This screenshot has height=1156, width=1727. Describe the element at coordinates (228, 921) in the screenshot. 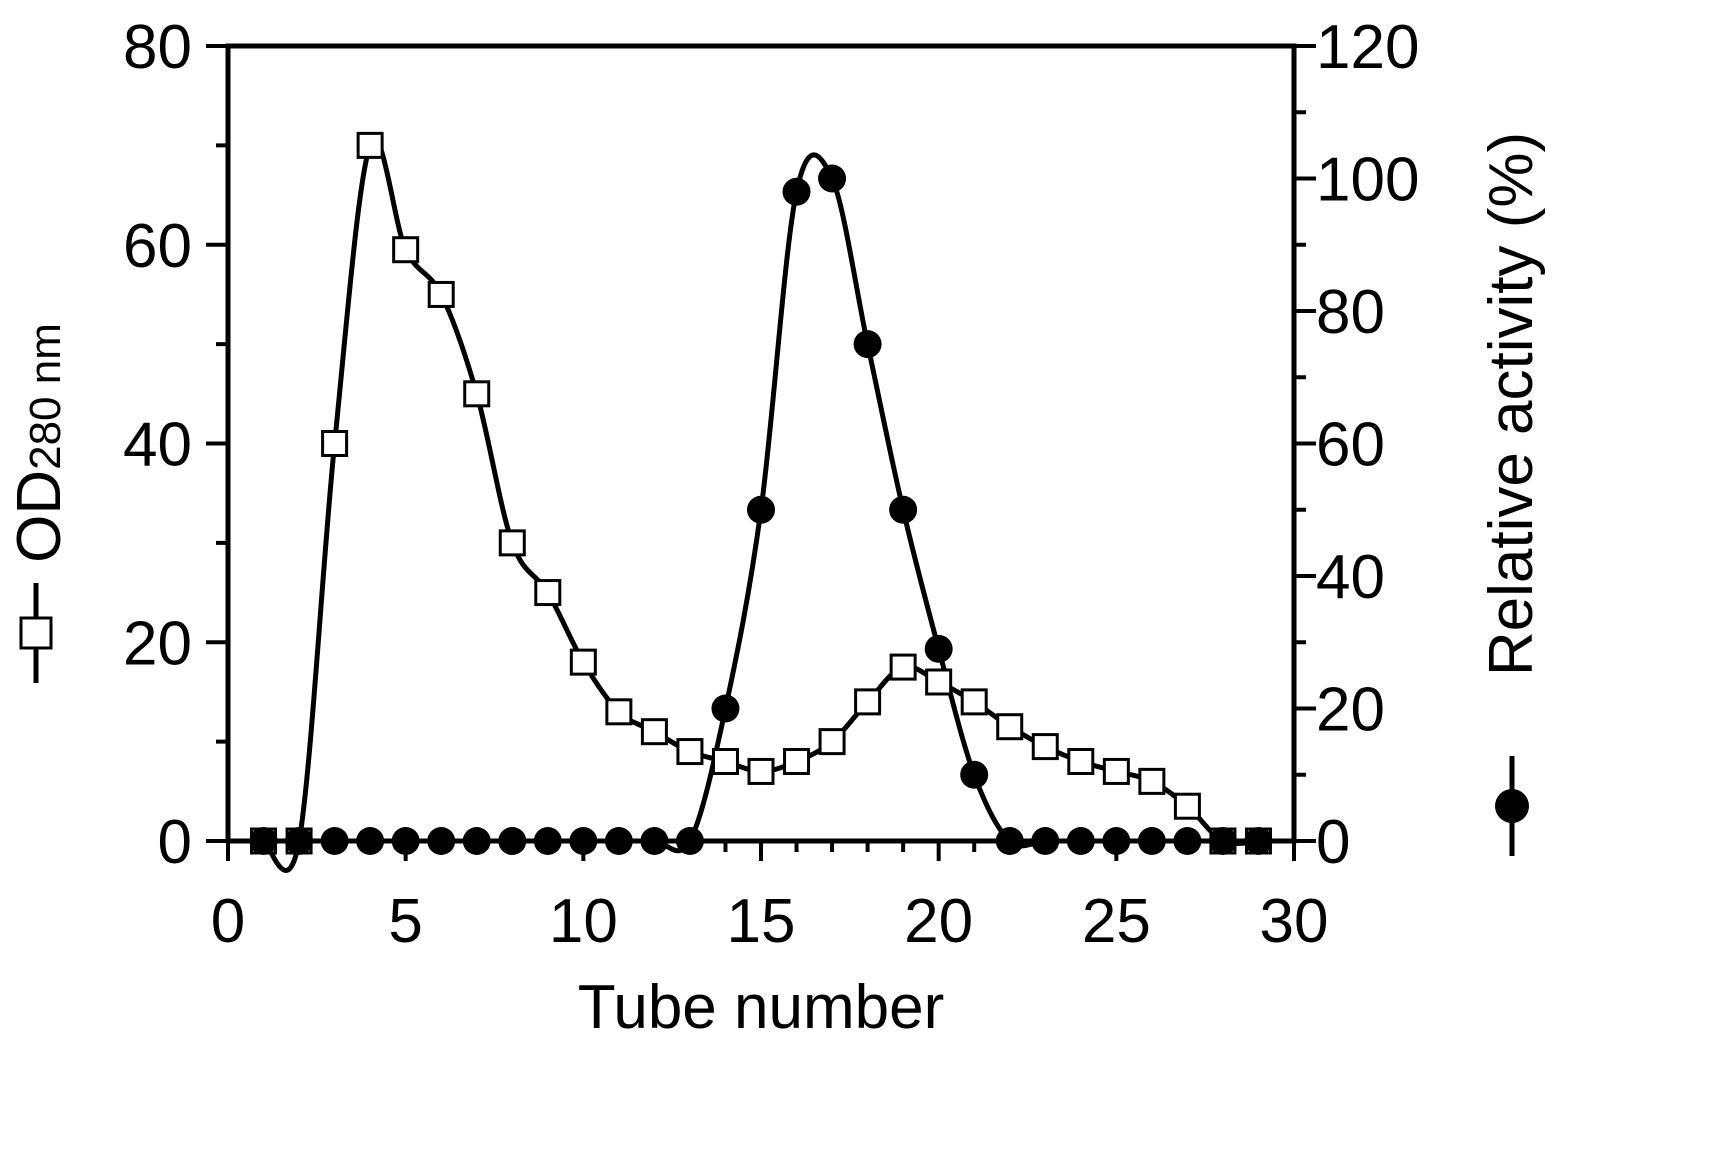

I see `x-tick-label: 0` at that location.